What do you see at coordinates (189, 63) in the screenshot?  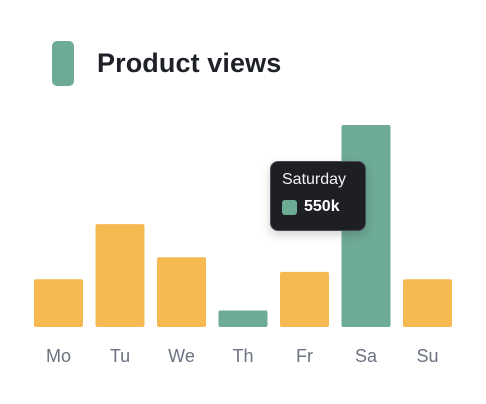 I see `legend-label: Product views` at bounding box center [189, 63].